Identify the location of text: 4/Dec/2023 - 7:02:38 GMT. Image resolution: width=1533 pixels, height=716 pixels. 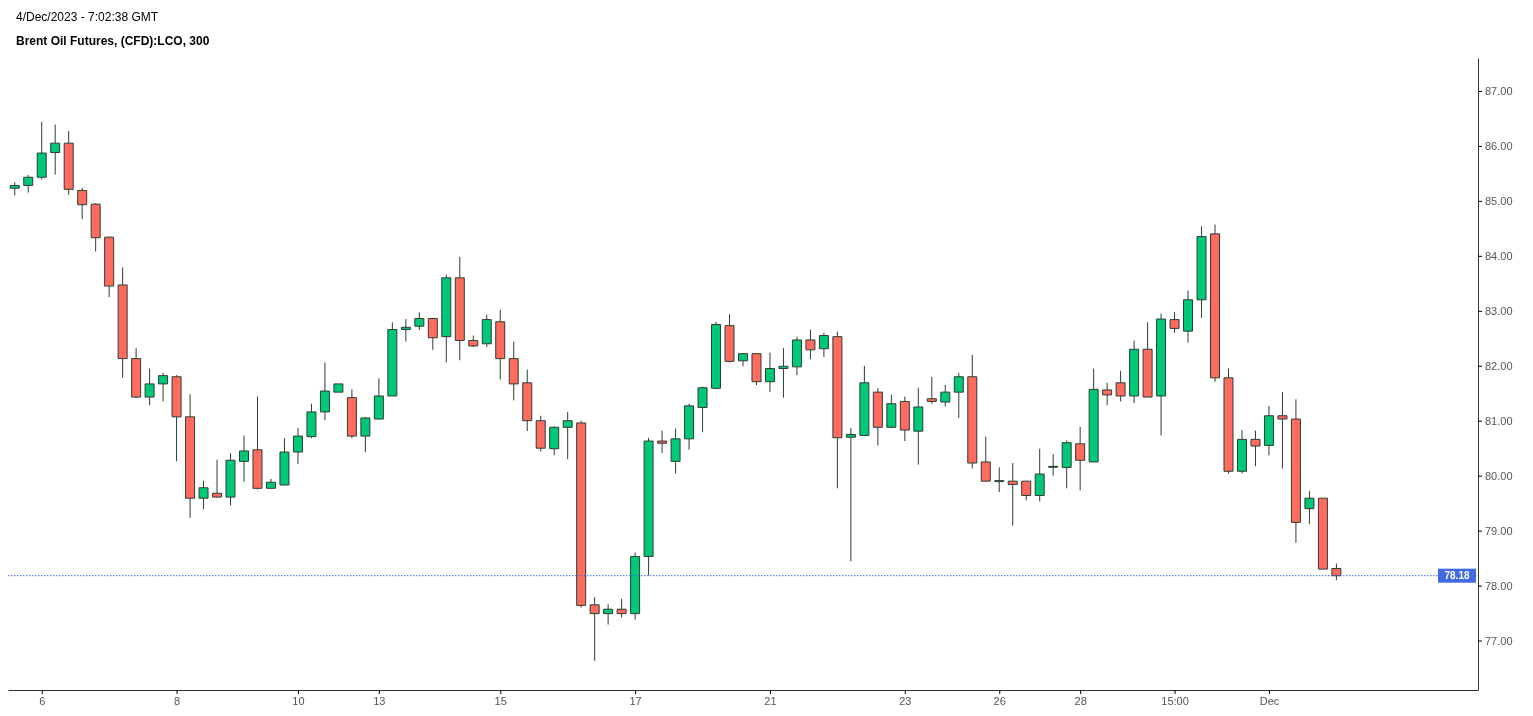
(87, 17).